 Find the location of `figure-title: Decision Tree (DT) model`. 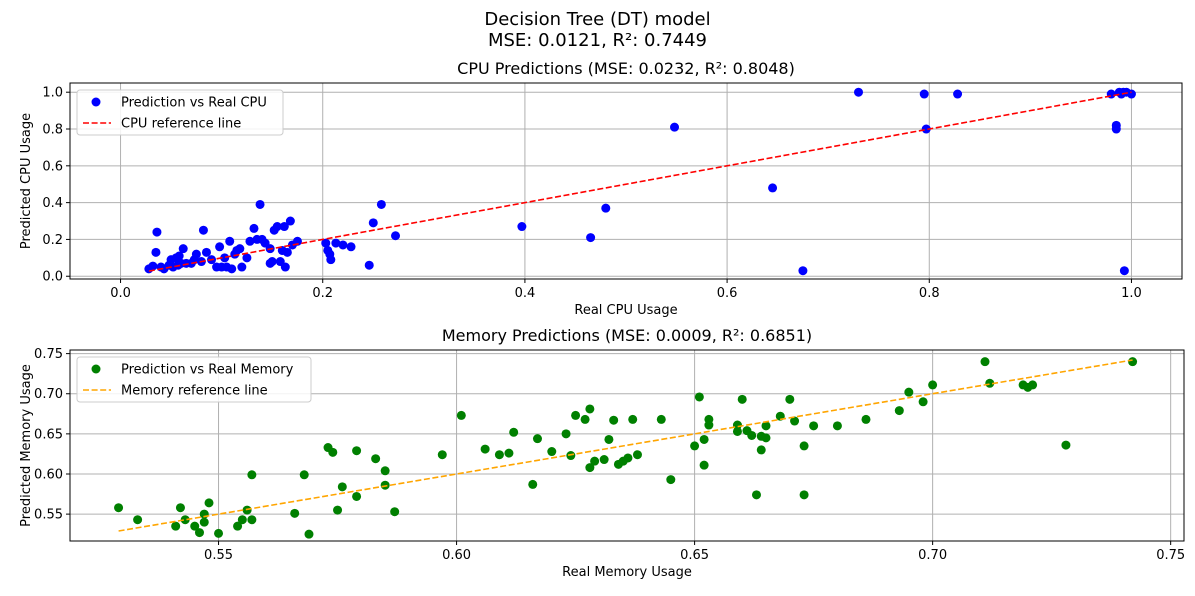

figure-title: Decision Tree (DT) model is located at coordinates (597, 19).